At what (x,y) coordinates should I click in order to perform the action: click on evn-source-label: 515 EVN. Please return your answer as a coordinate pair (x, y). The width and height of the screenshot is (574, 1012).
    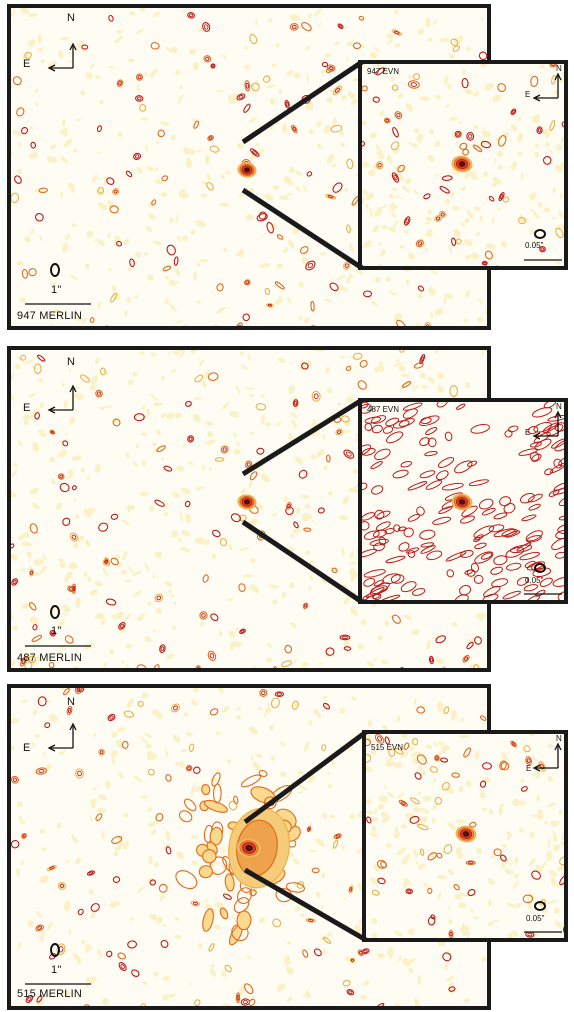
    Looking at the image, I should click on (387, 747).